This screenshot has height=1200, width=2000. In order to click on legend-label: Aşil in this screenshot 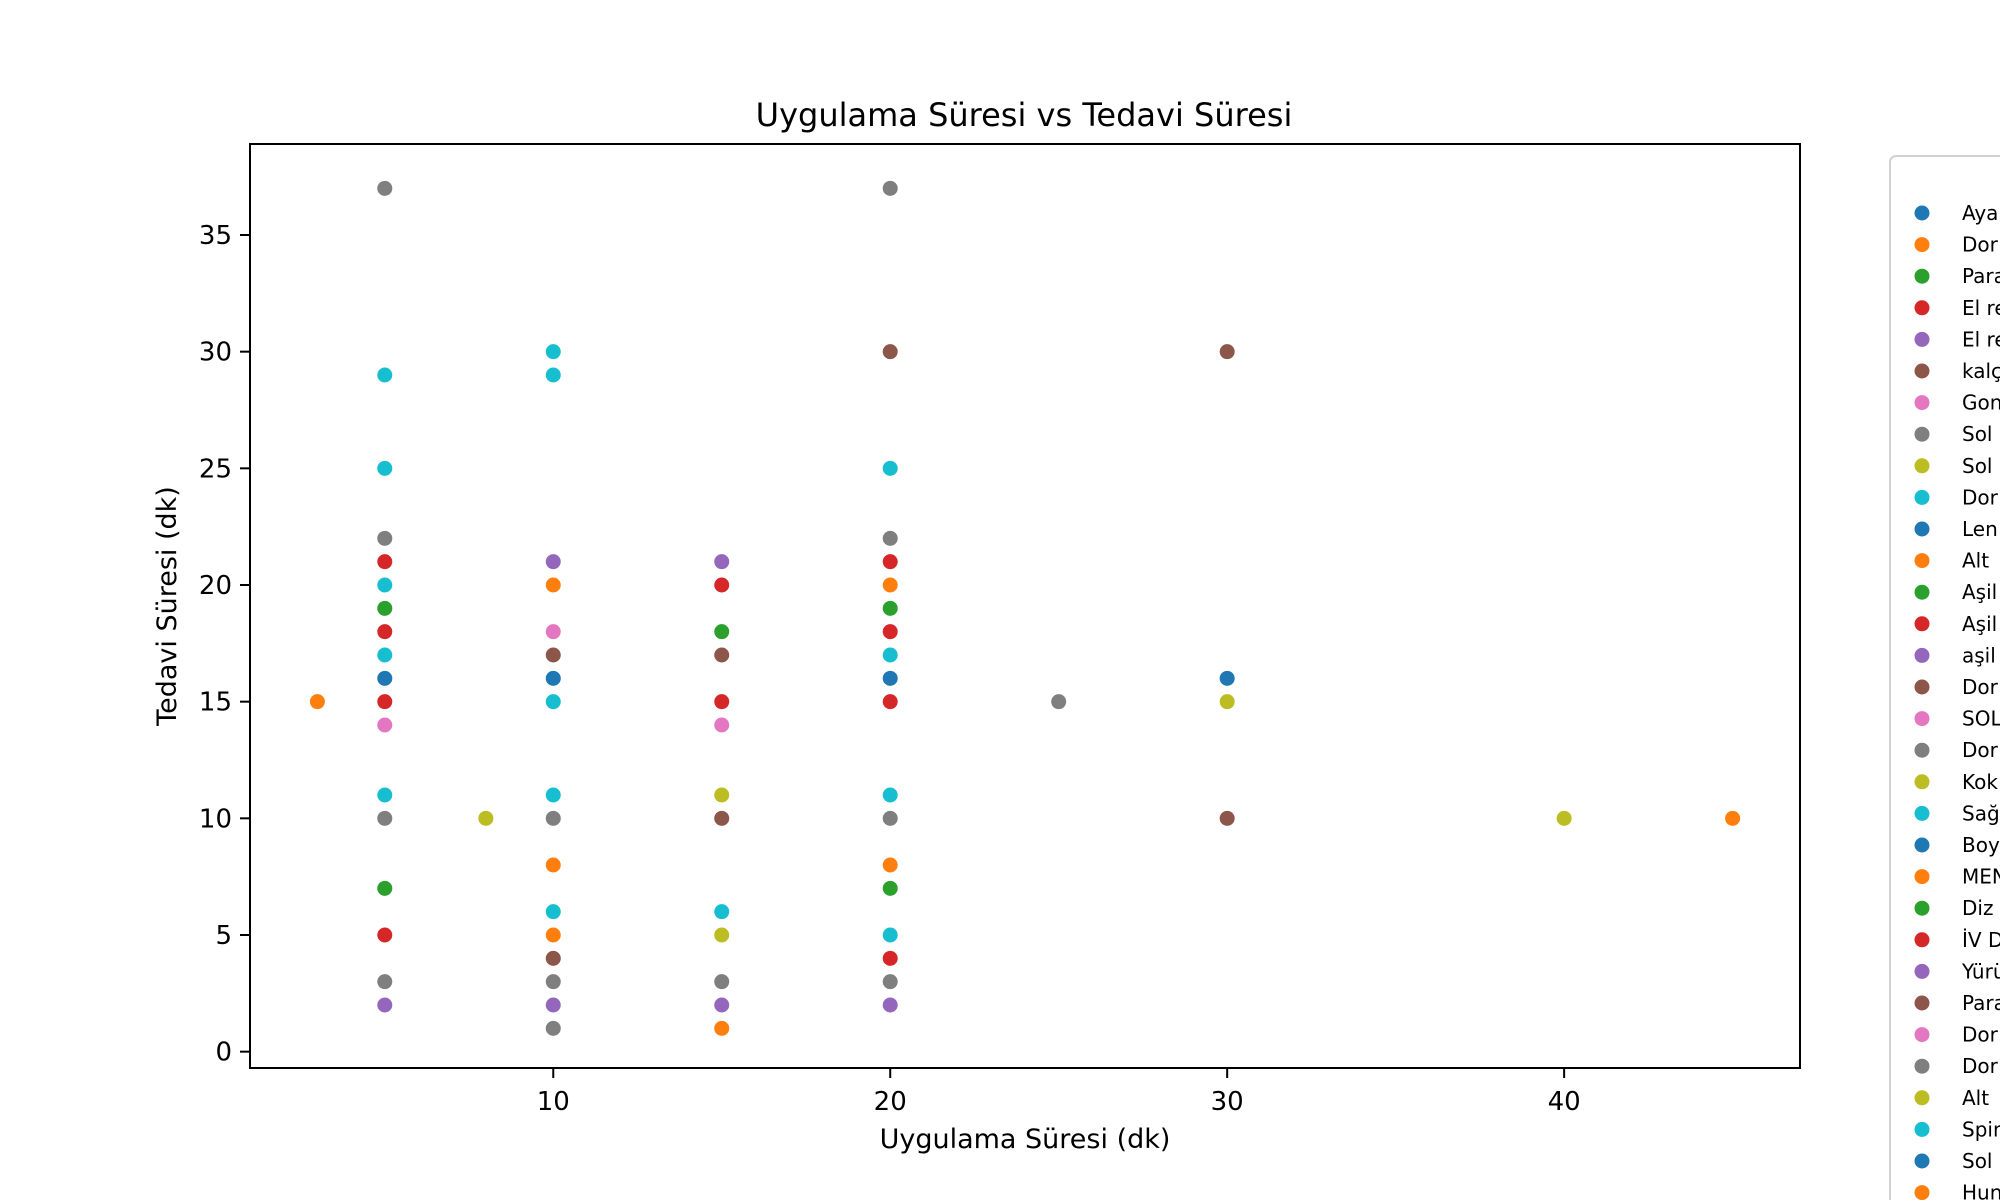, I will do `click(1979, 592)`.